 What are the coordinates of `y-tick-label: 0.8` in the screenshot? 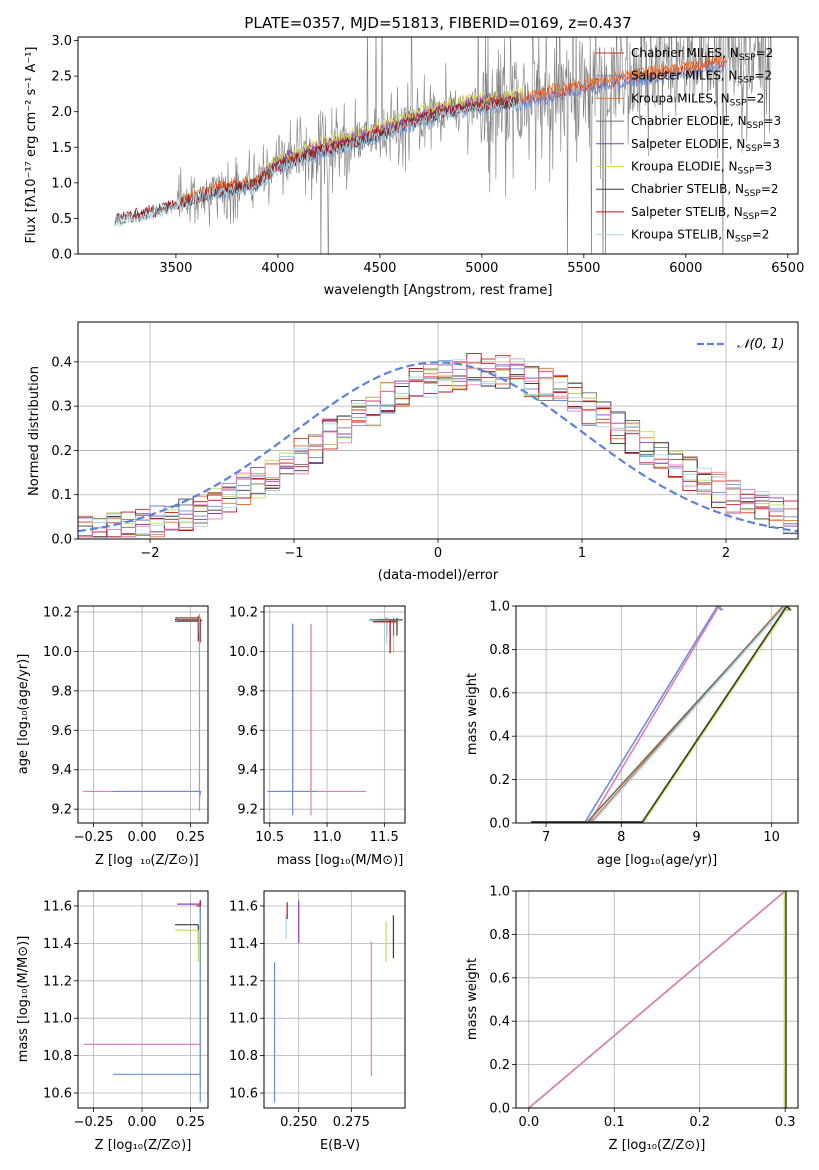 It's located at (499, 650).